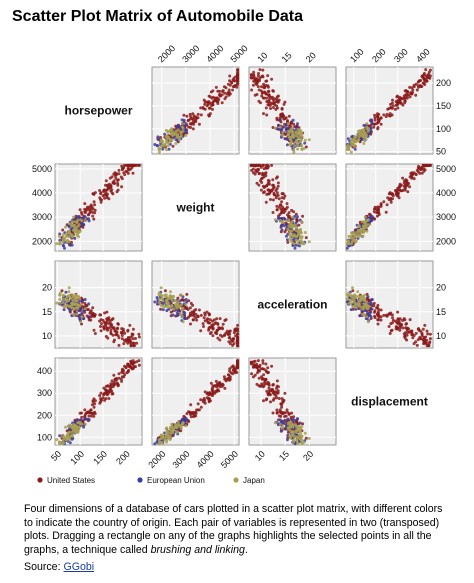 The height and width of the screenshot is (583, 474). I want to click on tick-label-horsepower: 200, so click(123, 458).